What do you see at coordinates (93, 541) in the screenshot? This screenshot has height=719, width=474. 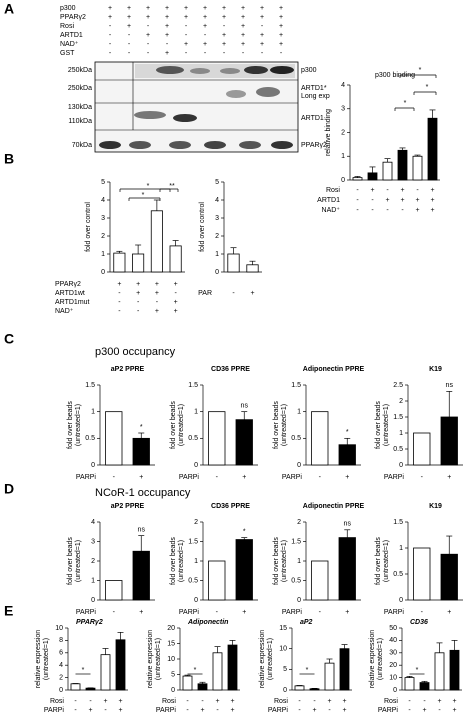 I see `y-tick-label: 3` at bounding box center [93, 541].